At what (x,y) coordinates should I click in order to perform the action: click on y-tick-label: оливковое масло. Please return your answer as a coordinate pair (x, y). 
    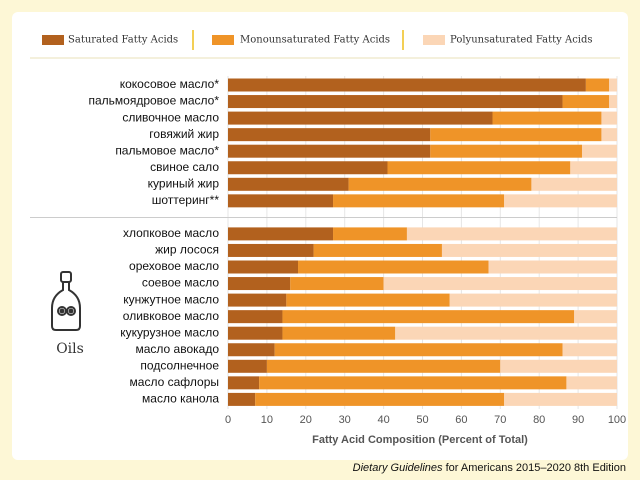
    Looking at the image, I should click on (171, 316).